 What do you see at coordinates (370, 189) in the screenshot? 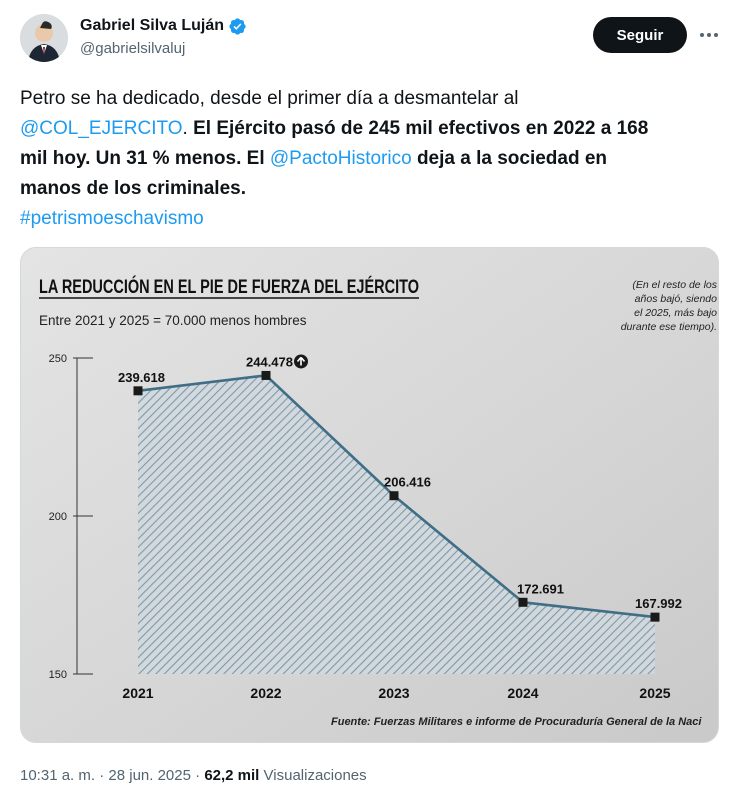
I see `tweet-line-4: manos de los criminales.` at bounding box center [370, 189].